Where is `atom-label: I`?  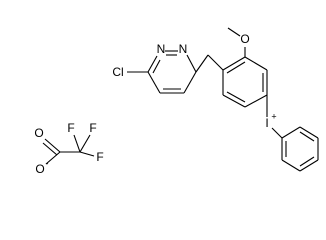
atom-label: I is located at coordinates (266, 123).